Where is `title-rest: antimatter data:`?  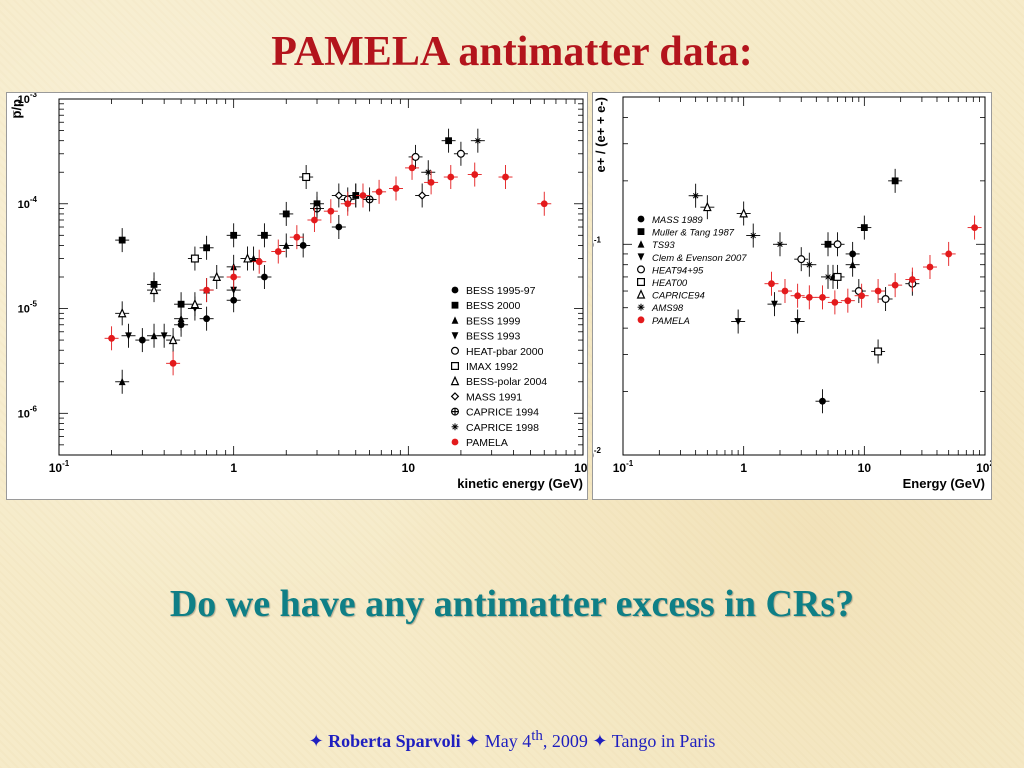 title-rest: antimatter data: is located at coordinates (605, 52).